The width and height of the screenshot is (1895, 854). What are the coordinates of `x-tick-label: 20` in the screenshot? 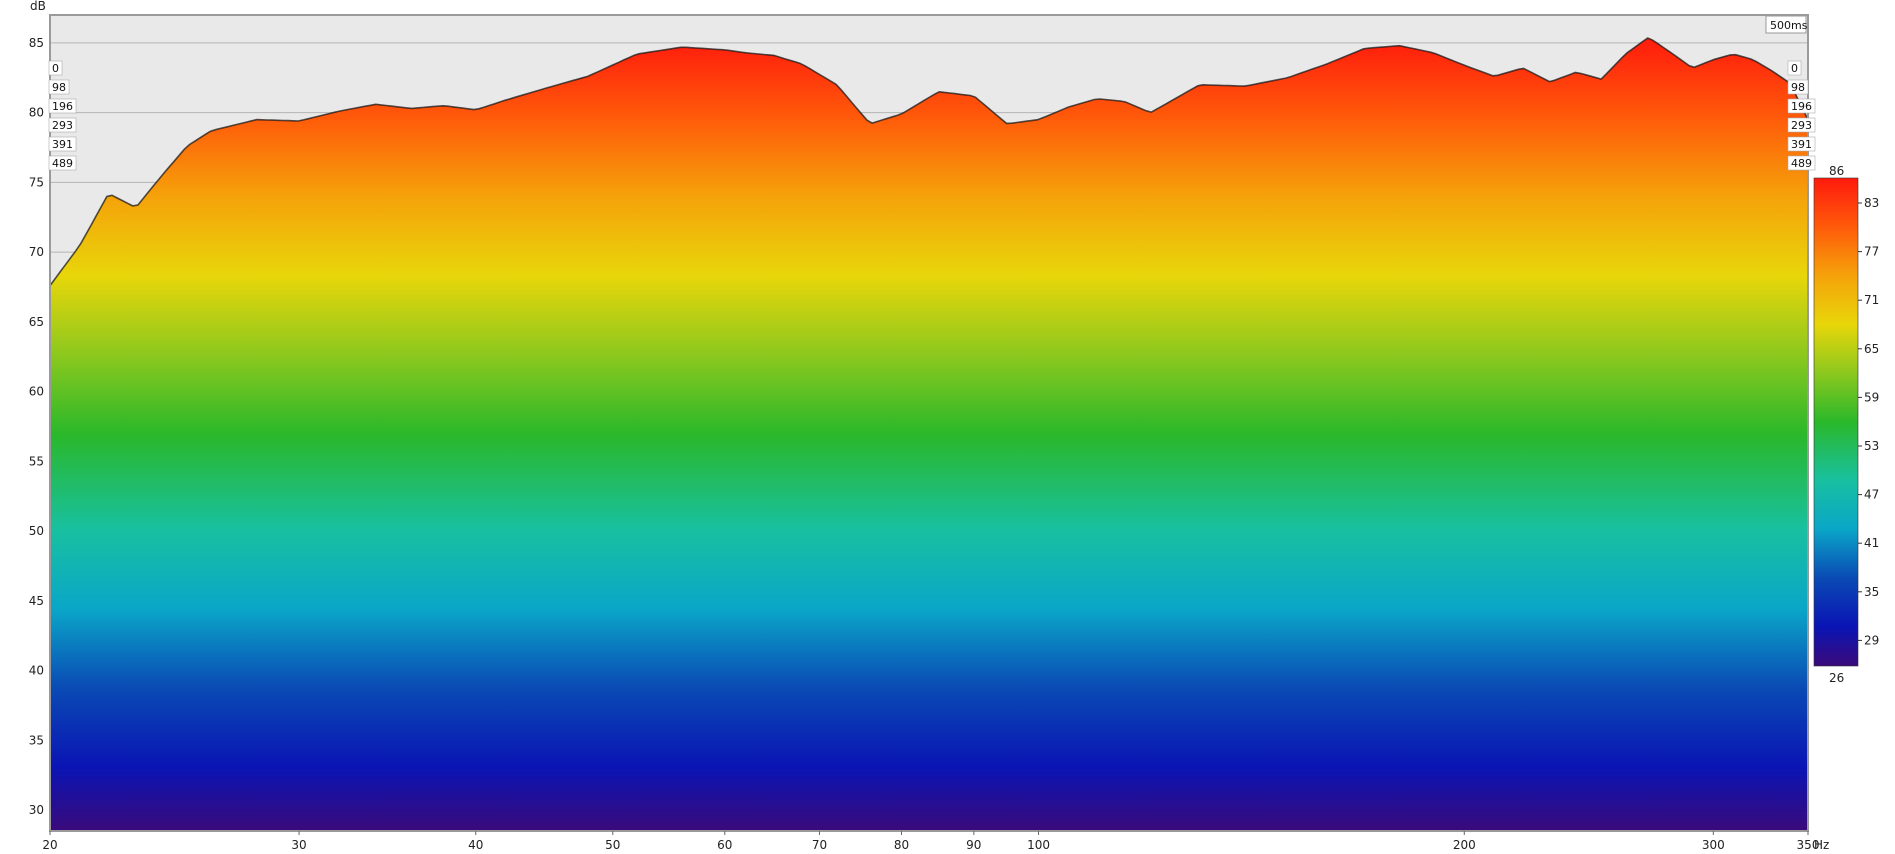 It's located at (49, 845).